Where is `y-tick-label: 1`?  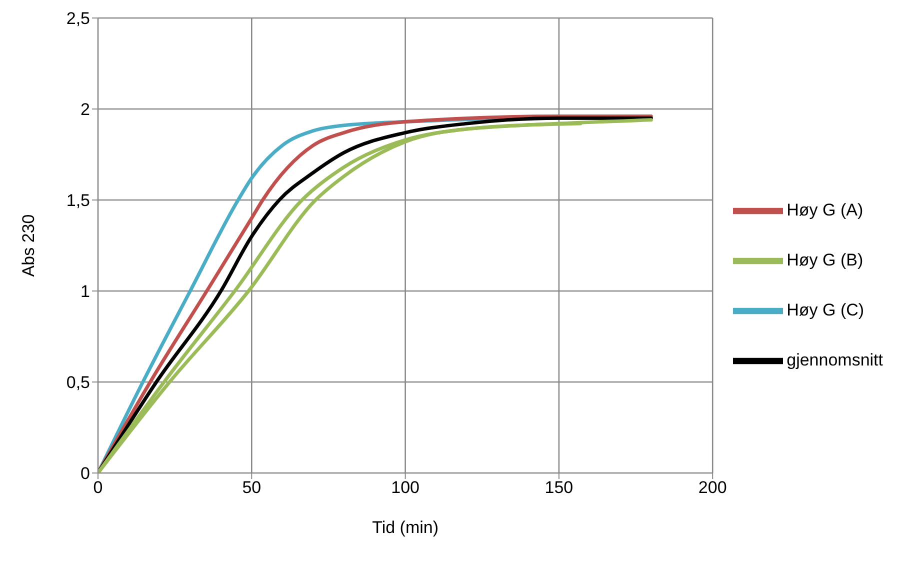
y-tick-label: 1 is located at coordinates (85, 292).